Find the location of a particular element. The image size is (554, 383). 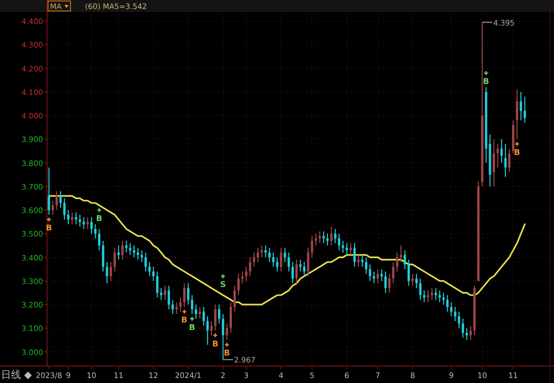

data-label: S is located at coordinates (223, 285).